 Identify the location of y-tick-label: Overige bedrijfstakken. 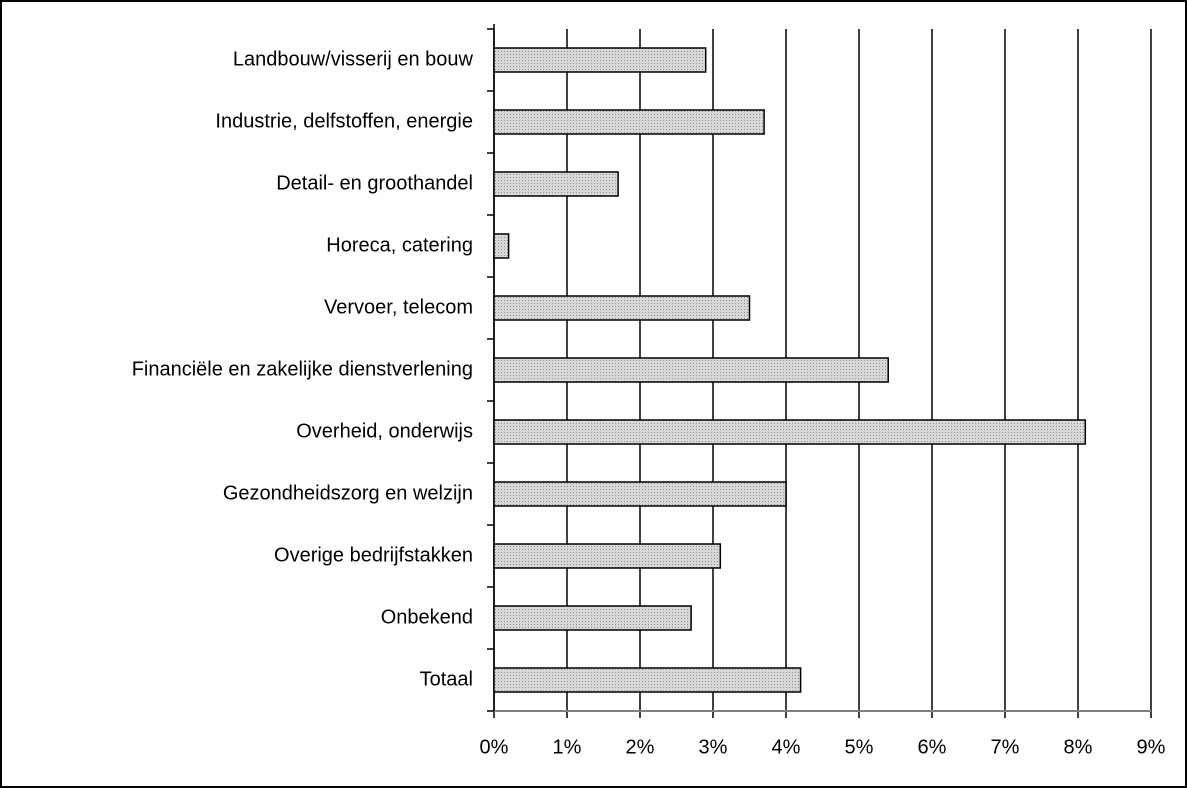
(373, 555).